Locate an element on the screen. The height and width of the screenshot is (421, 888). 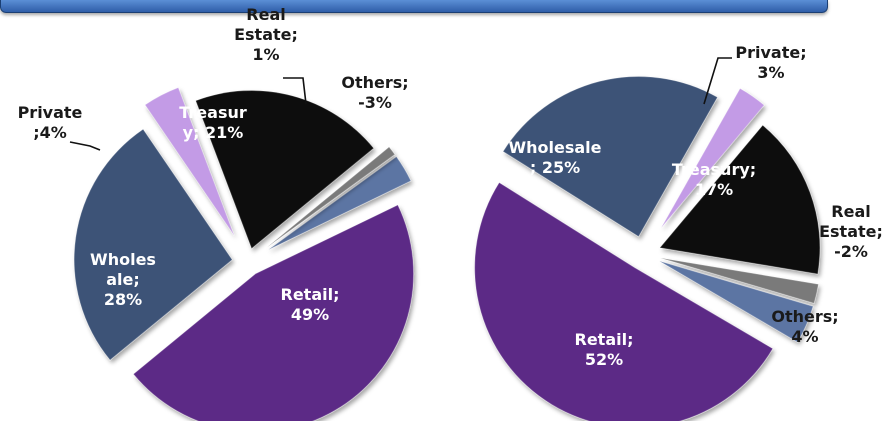
pie-left-slice-others is located at coordinates (340, 203).